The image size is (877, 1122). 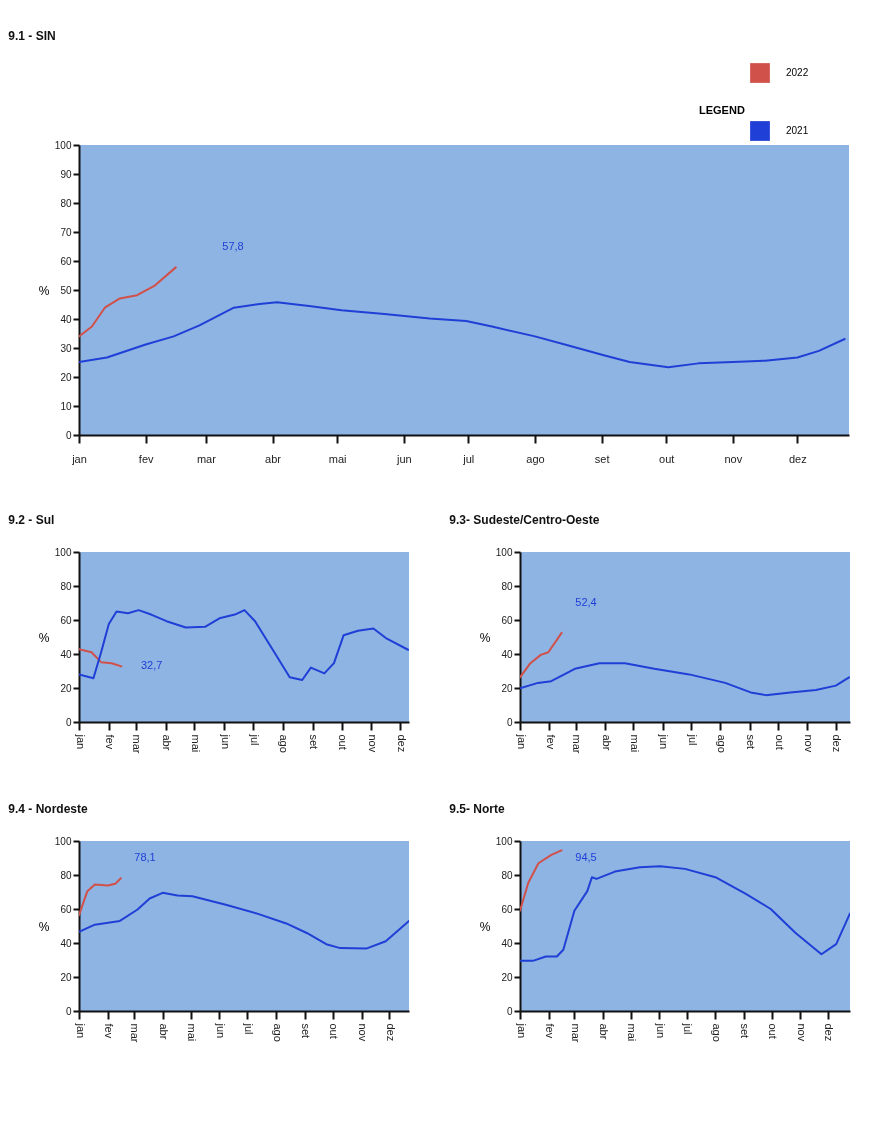 What do you see at coordinates (722, 110) in the screenshot?
I see `legend-title: LEGEND` at bounding box center [722, 110].